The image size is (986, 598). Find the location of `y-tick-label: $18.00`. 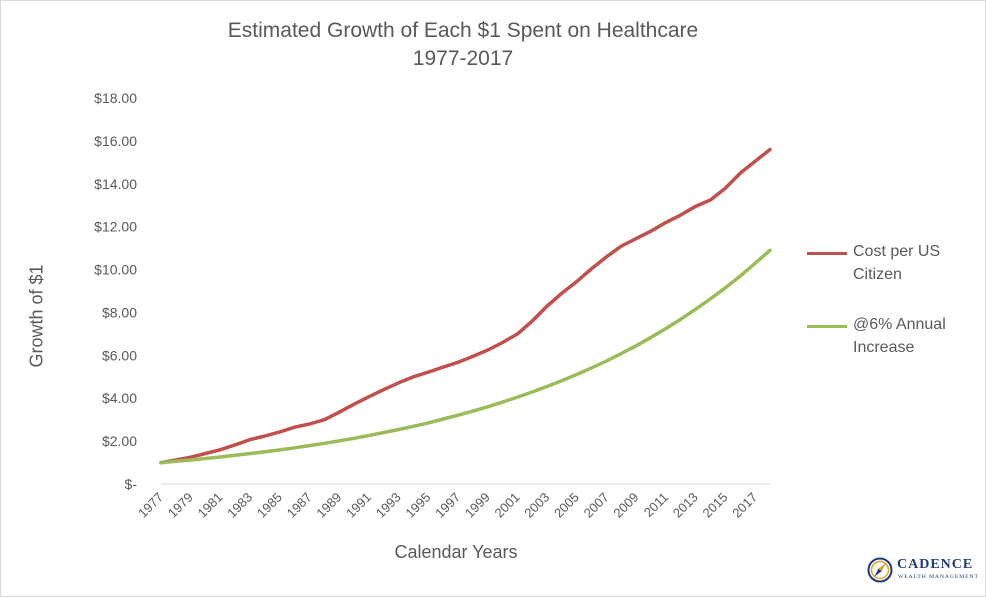

y-tick-label: $18.00 is located at coordinates (115, 98).